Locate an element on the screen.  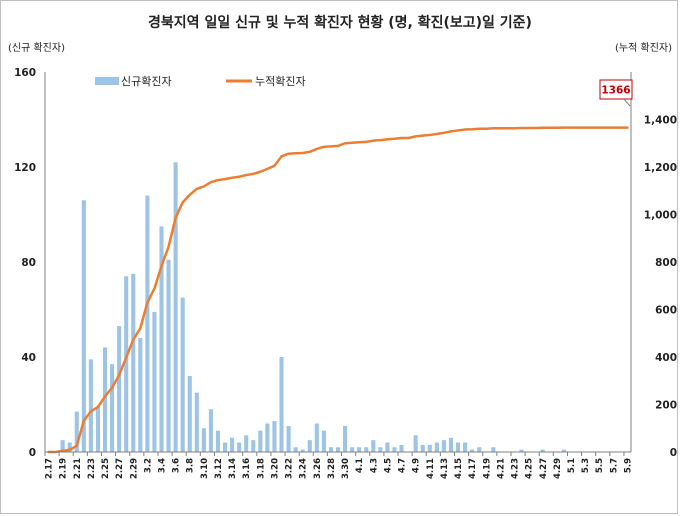
x-tick-label: 3.8 is located at coordinates (191, 465).